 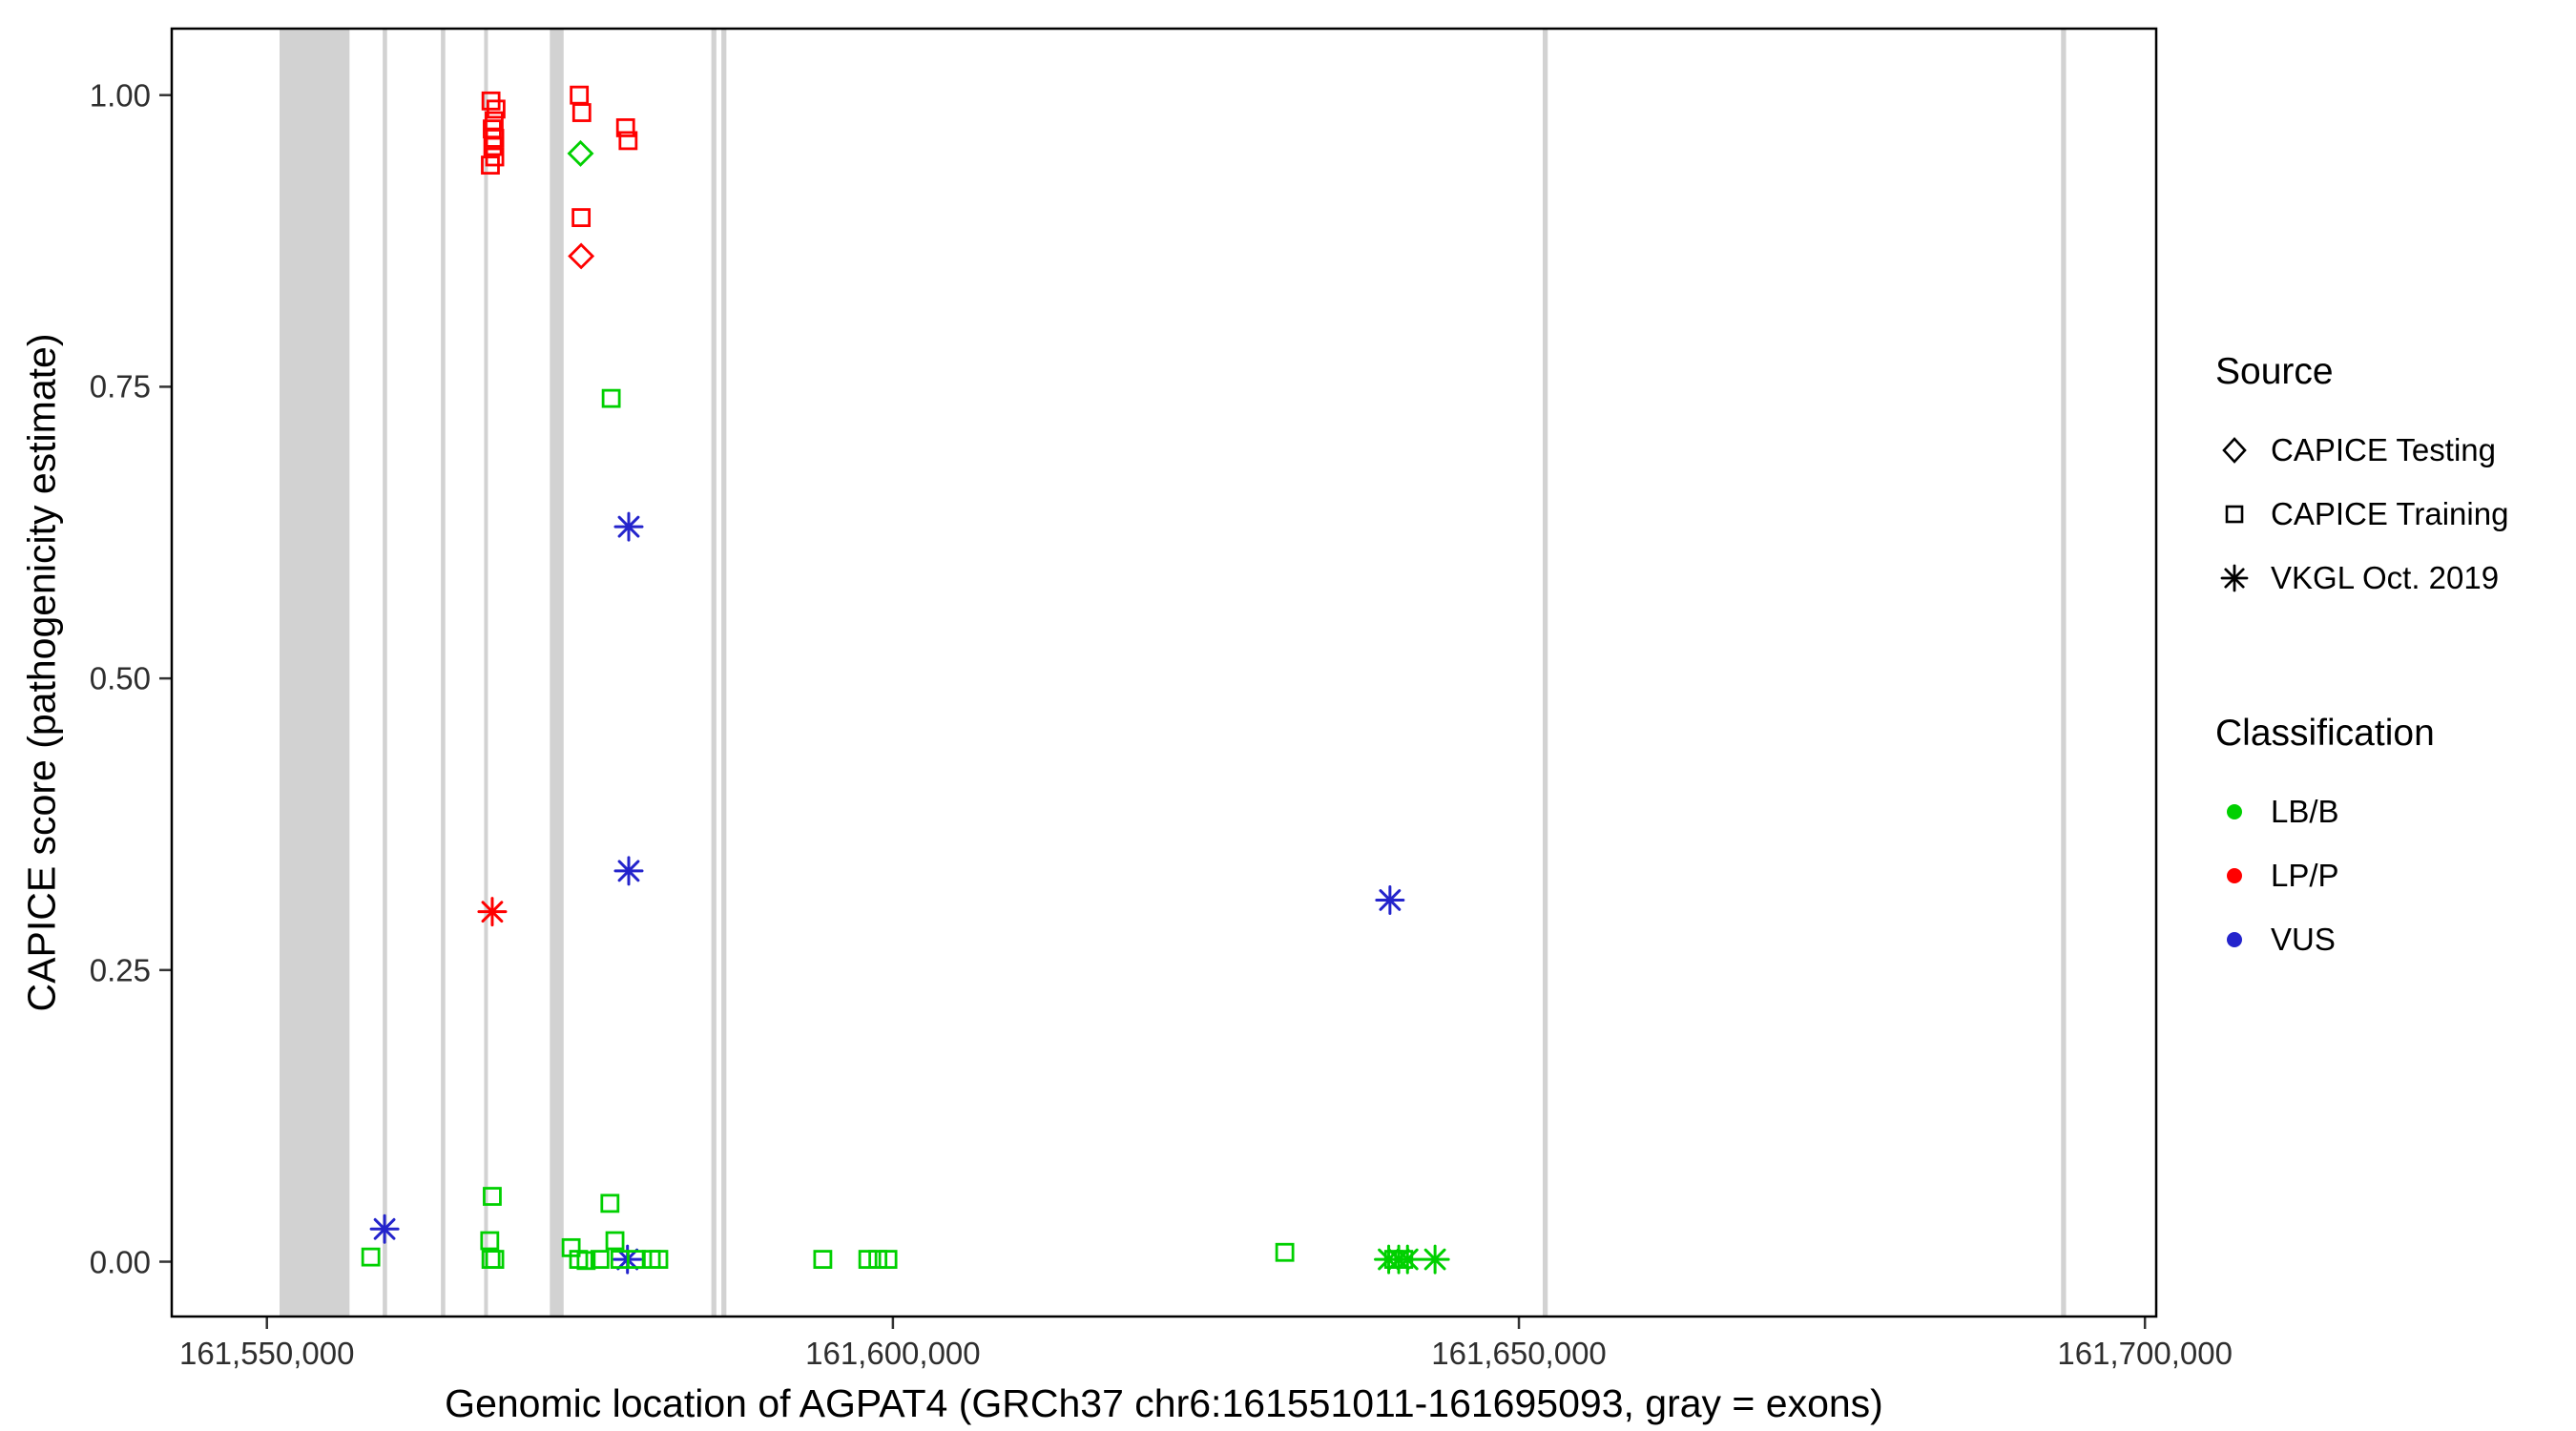 I want to click on x-tick-label: 161,600,000, so click(x=893, y=1353).